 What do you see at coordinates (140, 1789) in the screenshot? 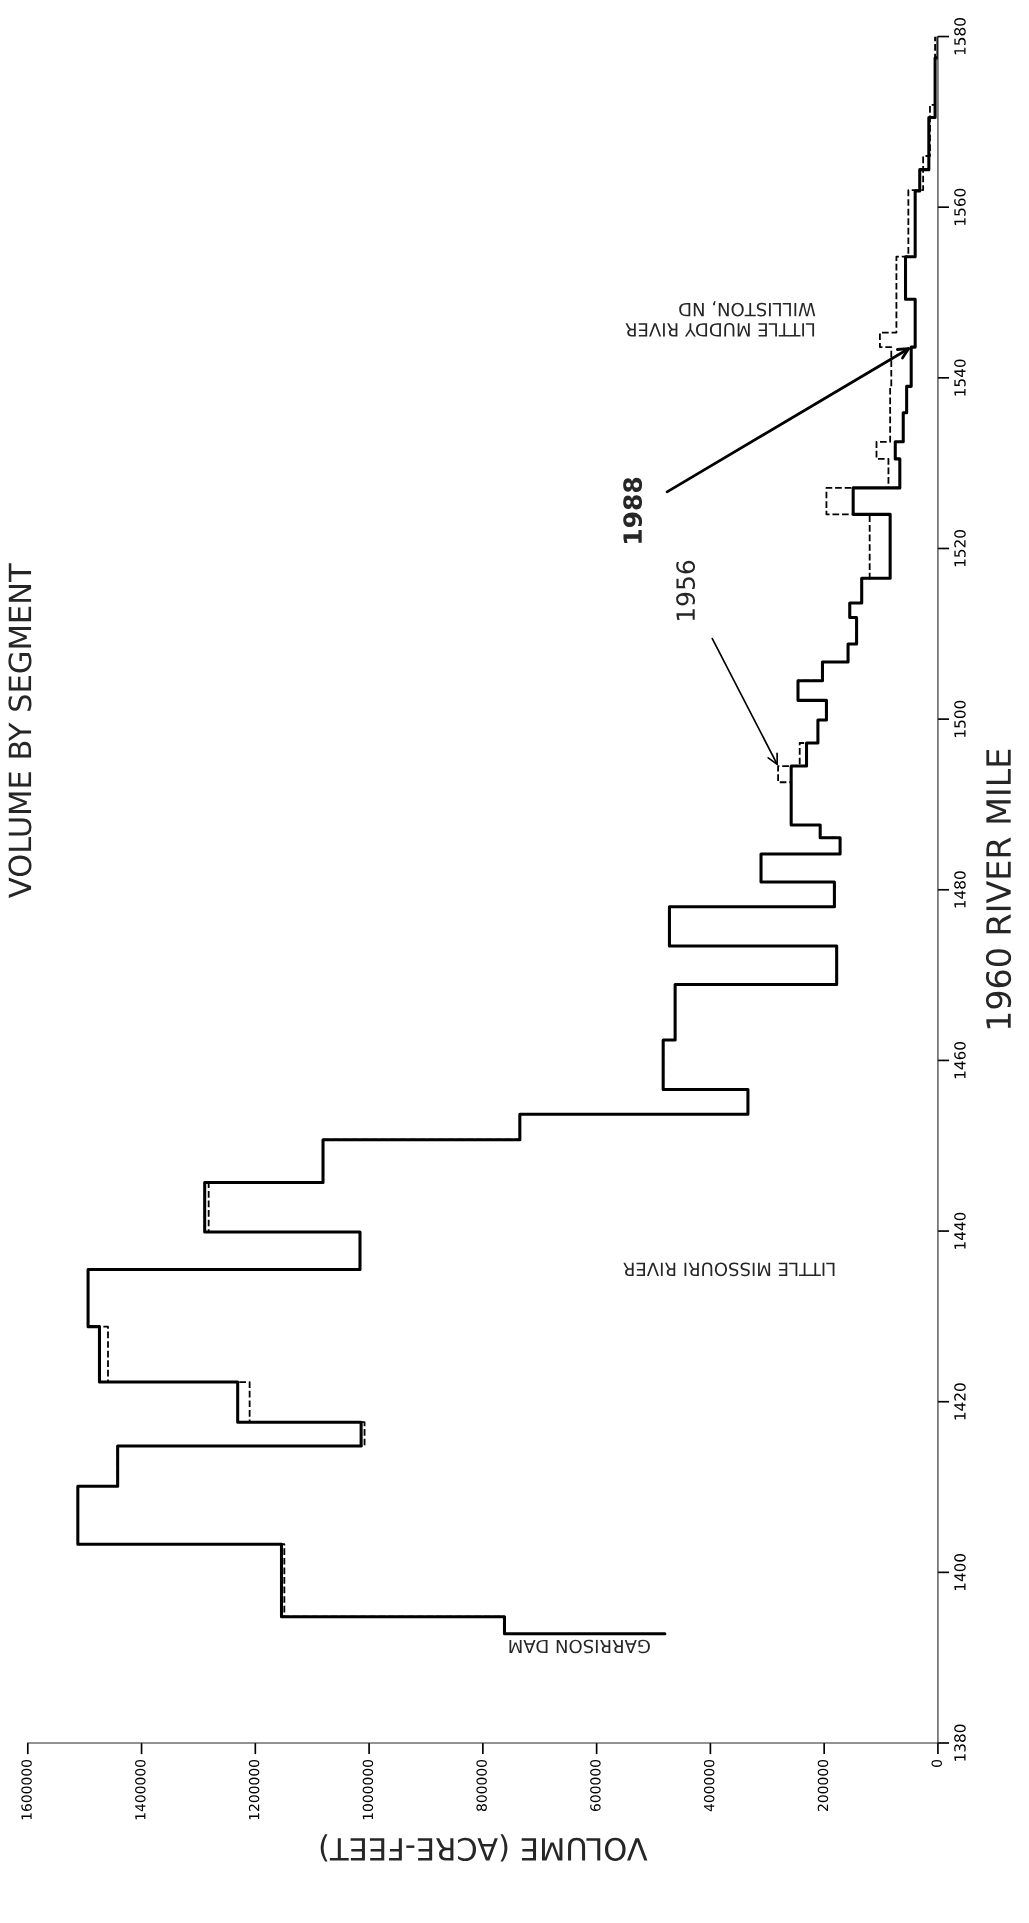
I see `x-tick-label: 1400000` at bounding box center [140, 1789].